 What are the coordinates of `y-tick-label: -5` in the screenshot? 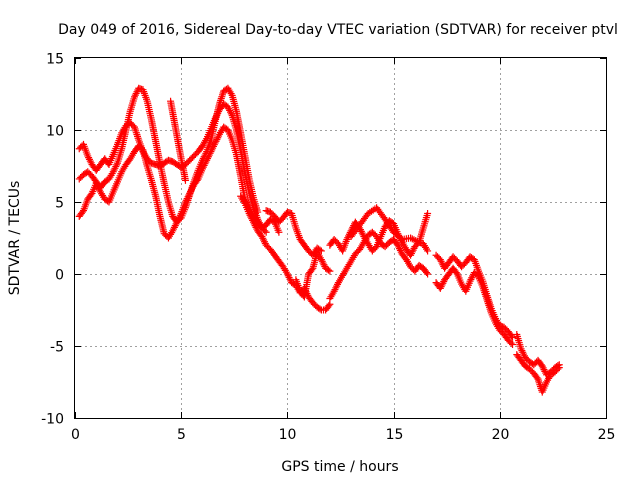 It's located at (57, 348).